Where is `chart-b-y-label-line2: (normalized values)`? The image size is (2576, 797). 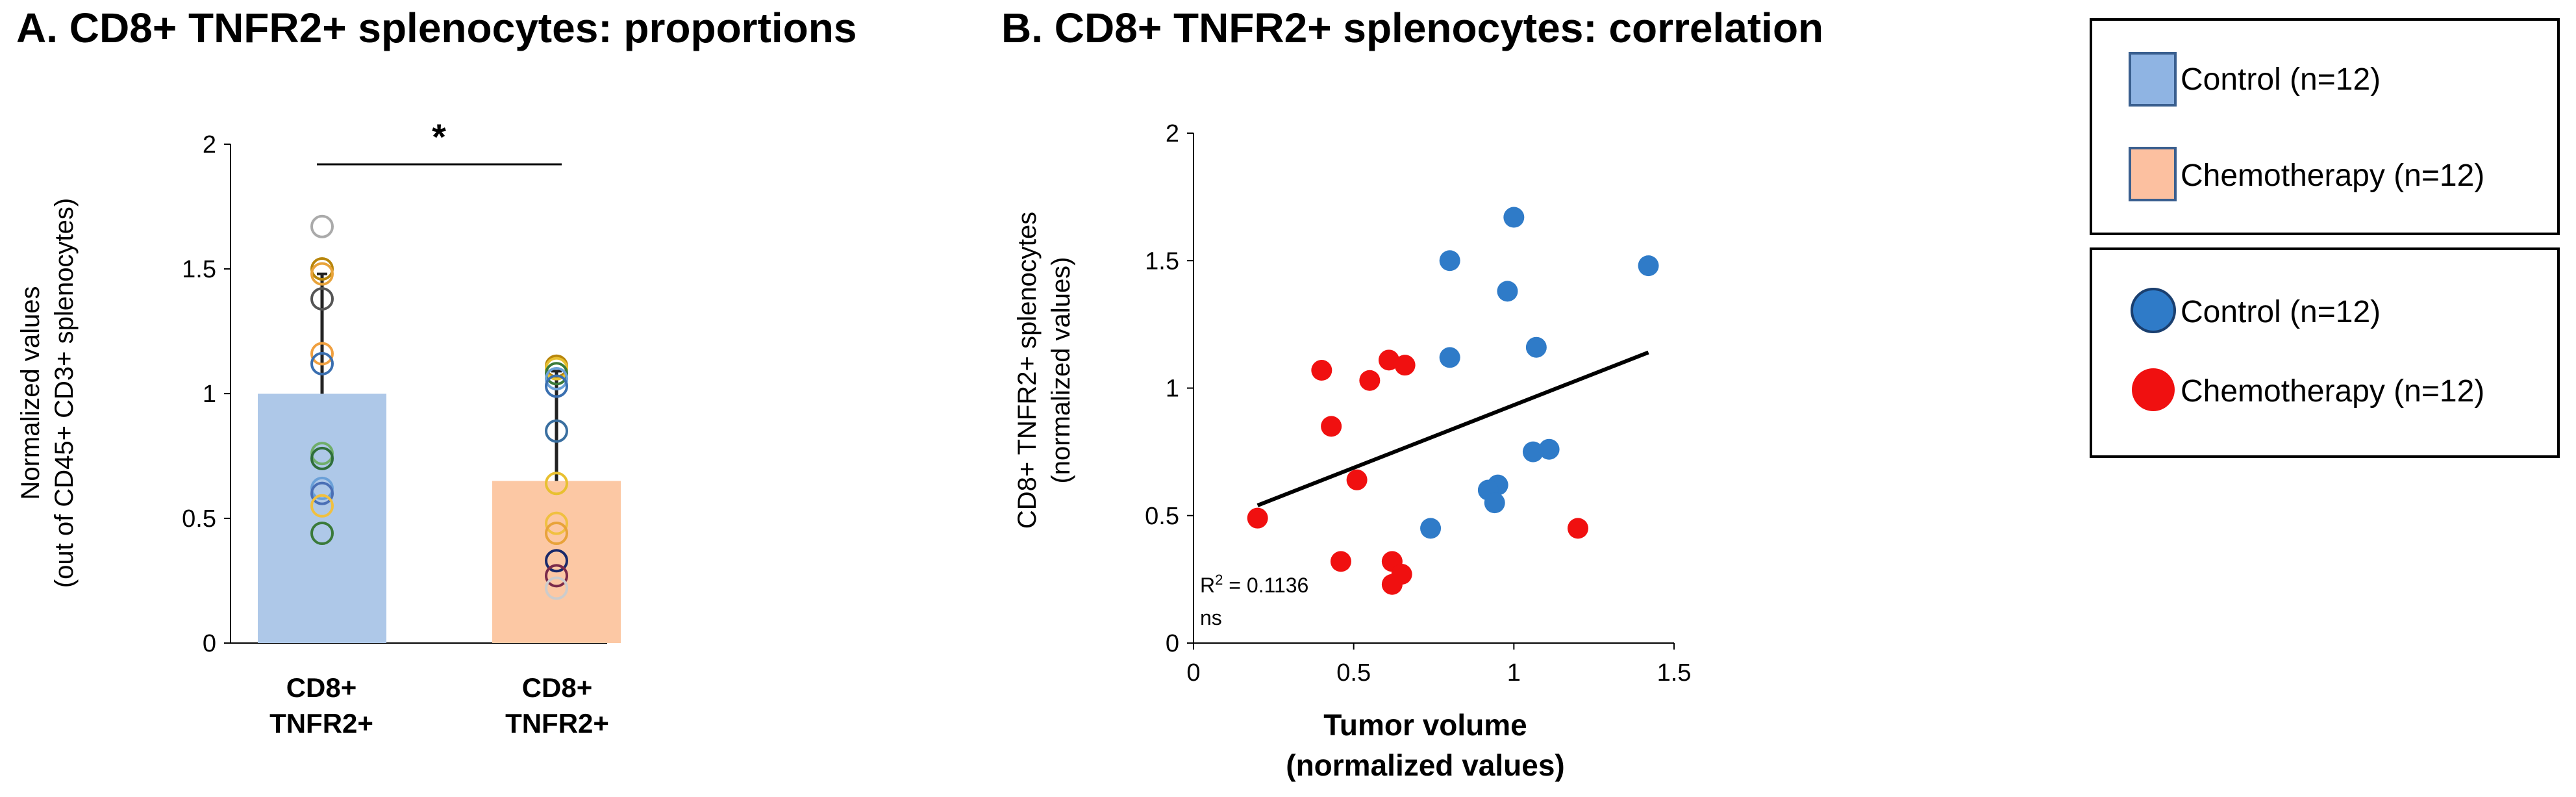
chart-b-y-label-line2: (normalized values) is located at coordinates (1061, 370).